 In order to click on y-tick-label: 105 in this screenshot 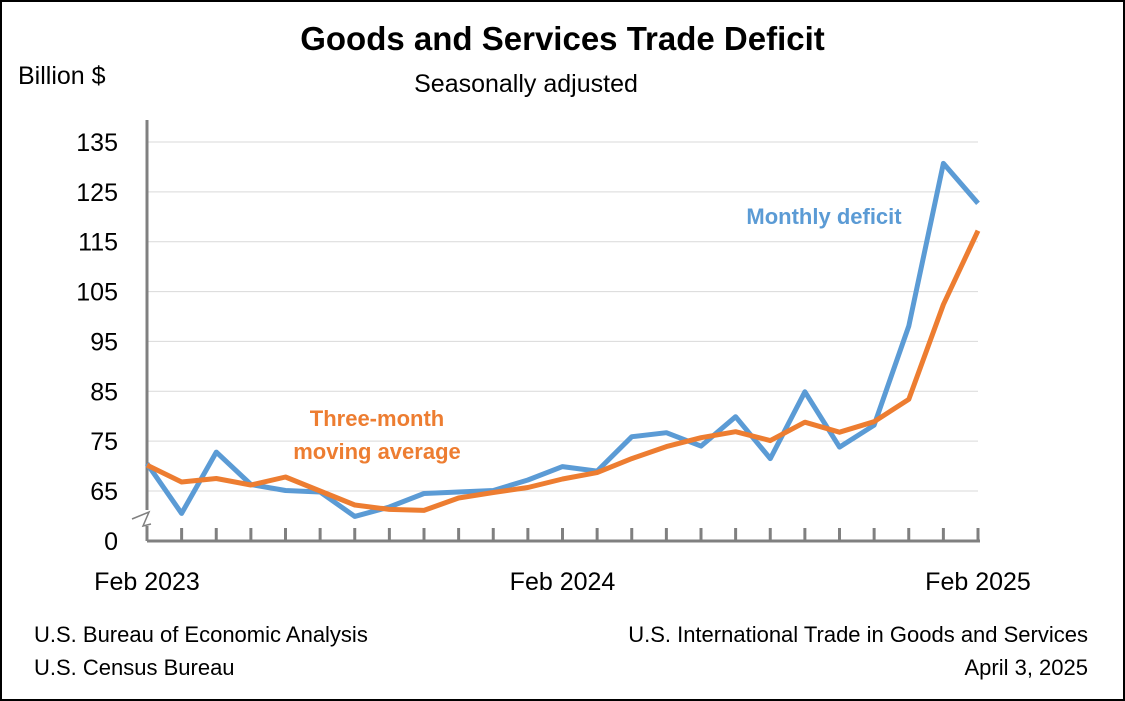, I will do `click(97, 293)`.